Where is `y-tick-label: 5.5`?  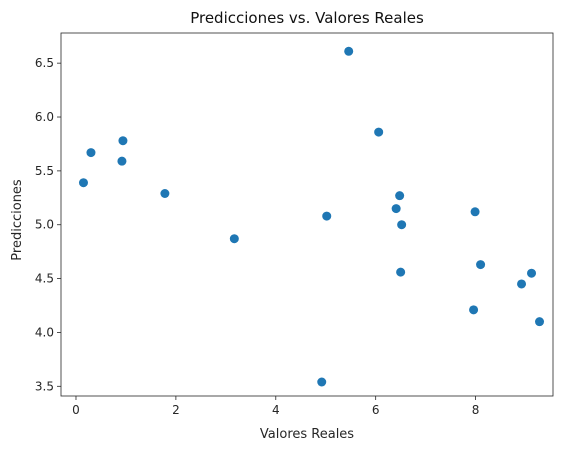 y-tick-label: 5.5 is located at coordinates (44, 171).